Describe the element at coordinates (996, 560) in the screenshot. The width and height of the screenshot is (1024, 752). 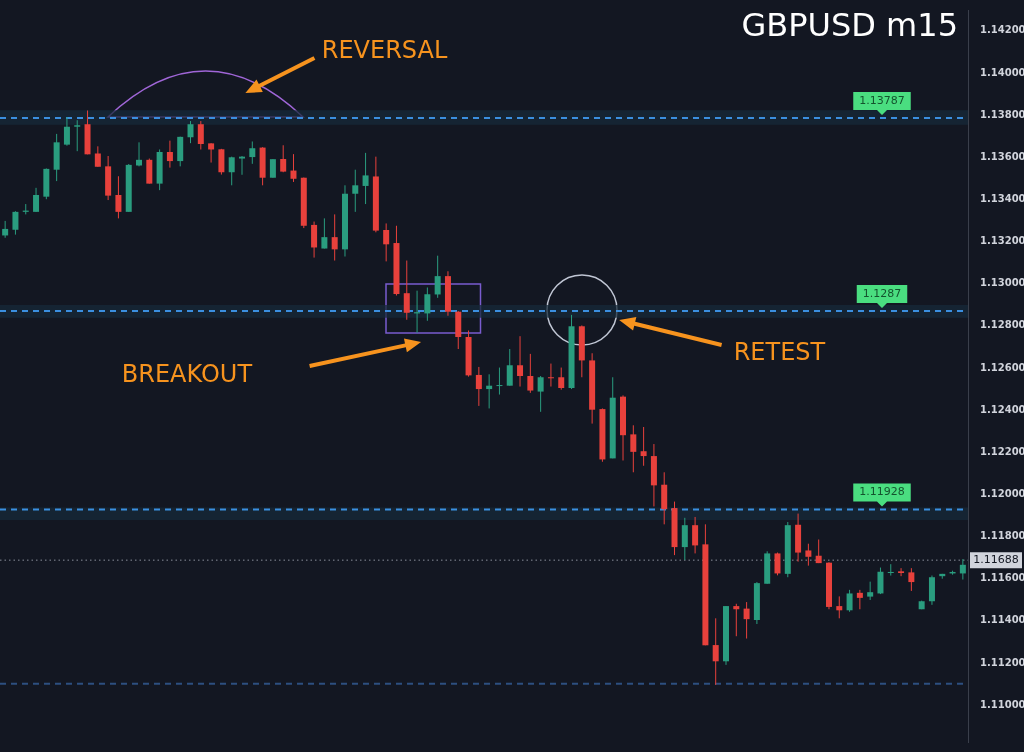
I see `ref-line-label: 1.11688` at that location.